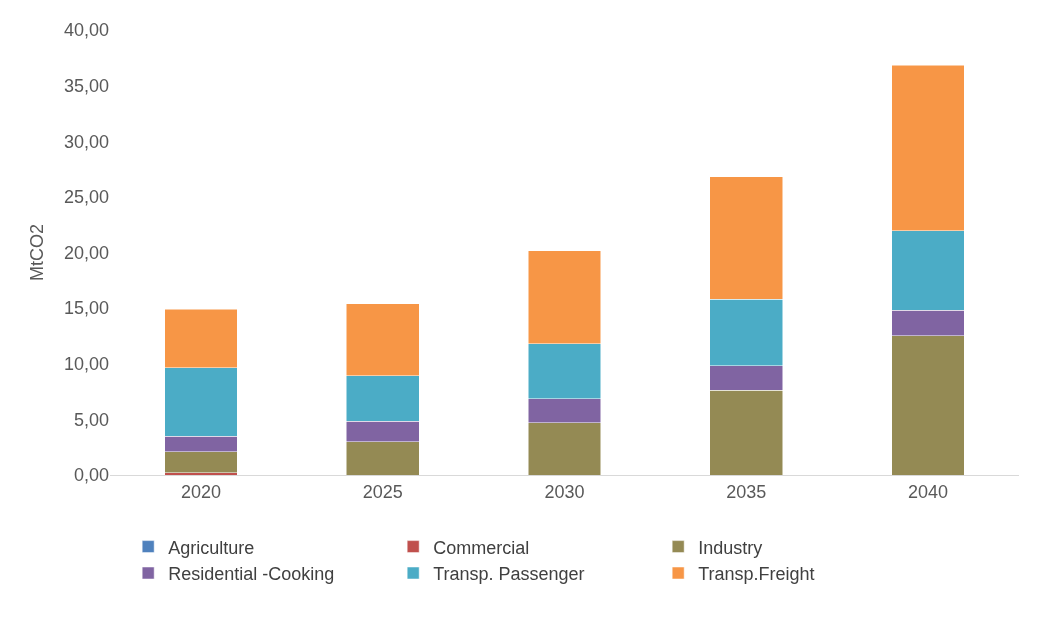 The image size is (1039, 635). What do you see at coordinates (91, 419) in the screenshot?
I see `y-tick-label: 5,00` at bounding box center [91, 419].